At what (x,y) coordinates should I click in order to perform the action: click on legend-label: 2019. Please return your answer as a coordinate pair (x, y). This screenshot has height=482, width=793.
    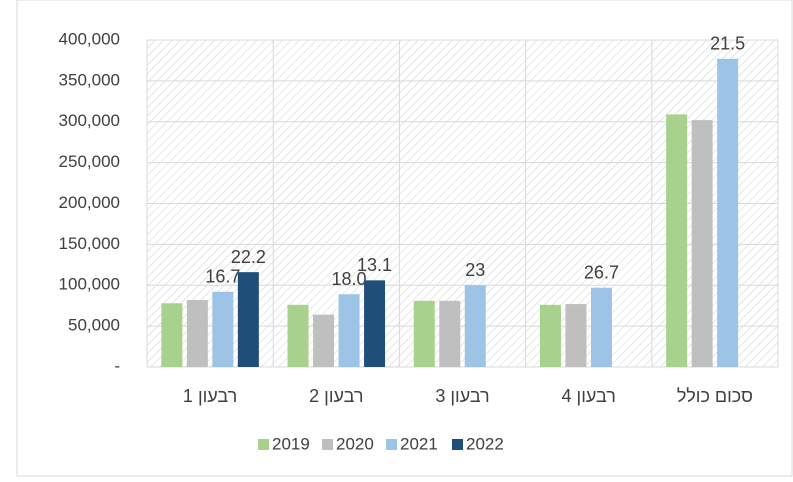
    Looking at the image, I should click on (291, 443).